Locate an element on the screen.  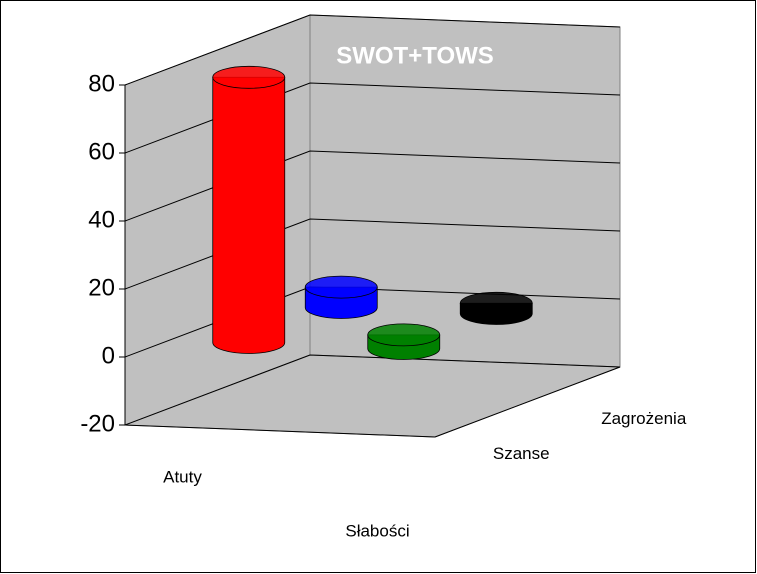
x-tick-label: Atuty is located at coordinates (182, 476).